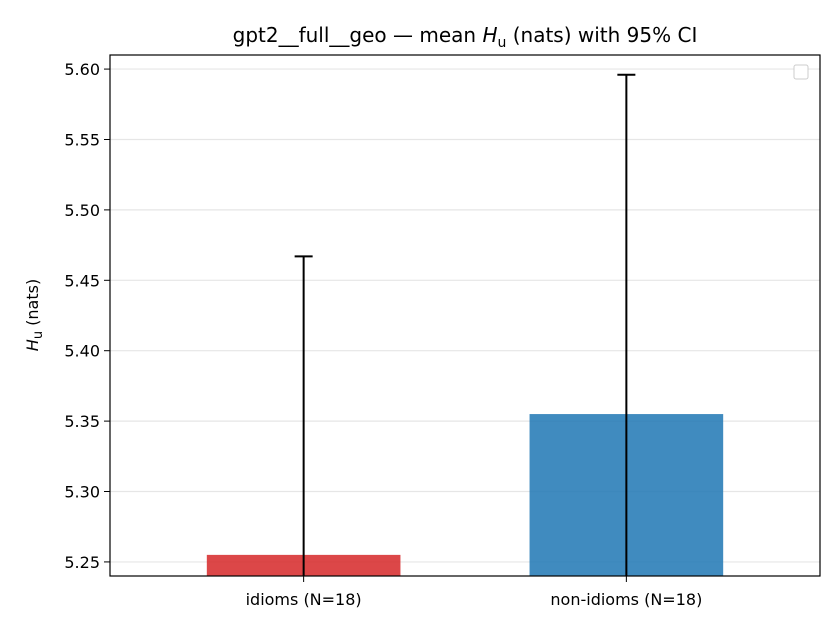  I want to click on y-tick-label: 5.45, so click(82, 280).